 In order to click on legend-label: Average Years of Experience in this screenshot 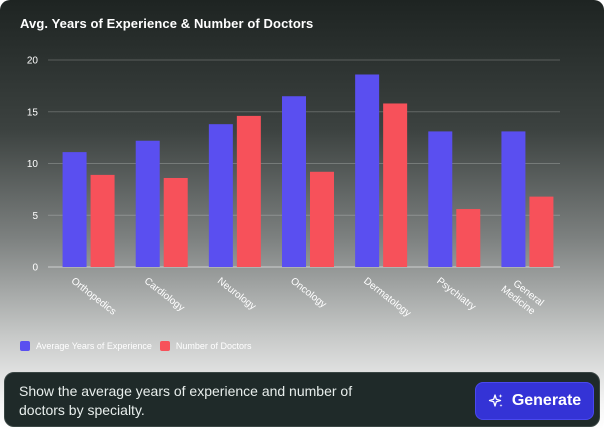, I will do `click(94, 346)`.